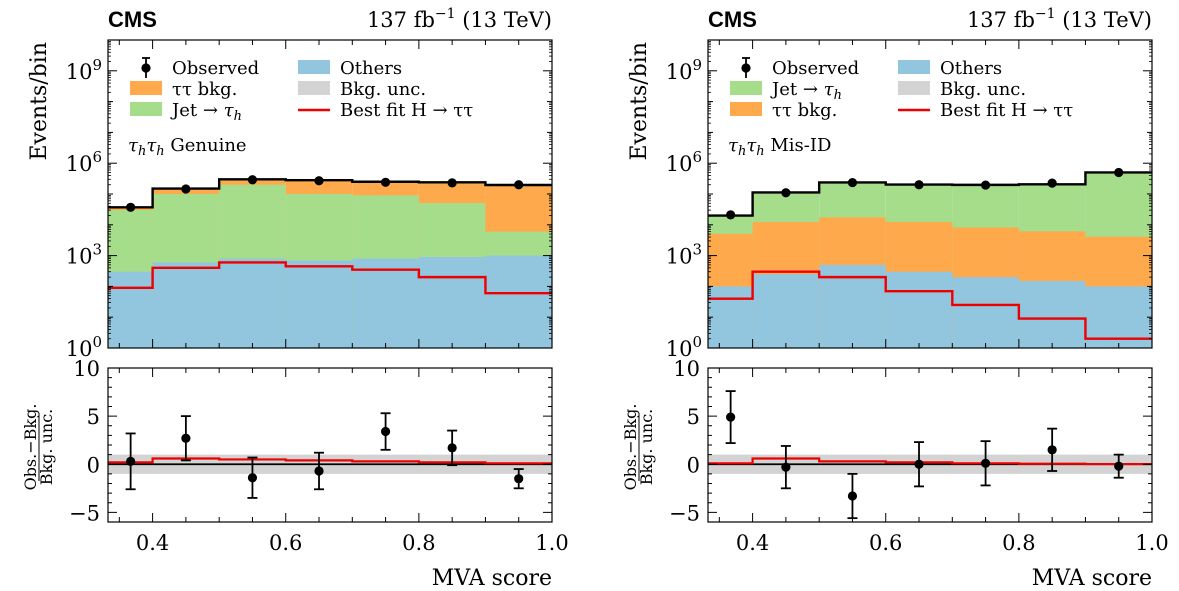 The width and height of the screenshot is (1179, 591). I want to click on legend-label: Others, so click(371, 68).